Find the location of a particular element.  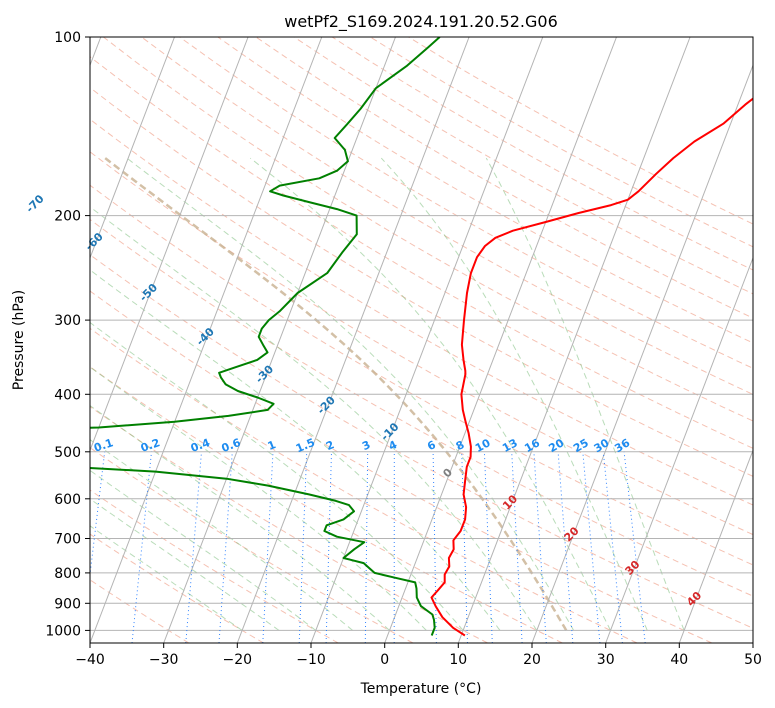

x-axis-label: Temperature (°C) is located at coordinates (421, 689).